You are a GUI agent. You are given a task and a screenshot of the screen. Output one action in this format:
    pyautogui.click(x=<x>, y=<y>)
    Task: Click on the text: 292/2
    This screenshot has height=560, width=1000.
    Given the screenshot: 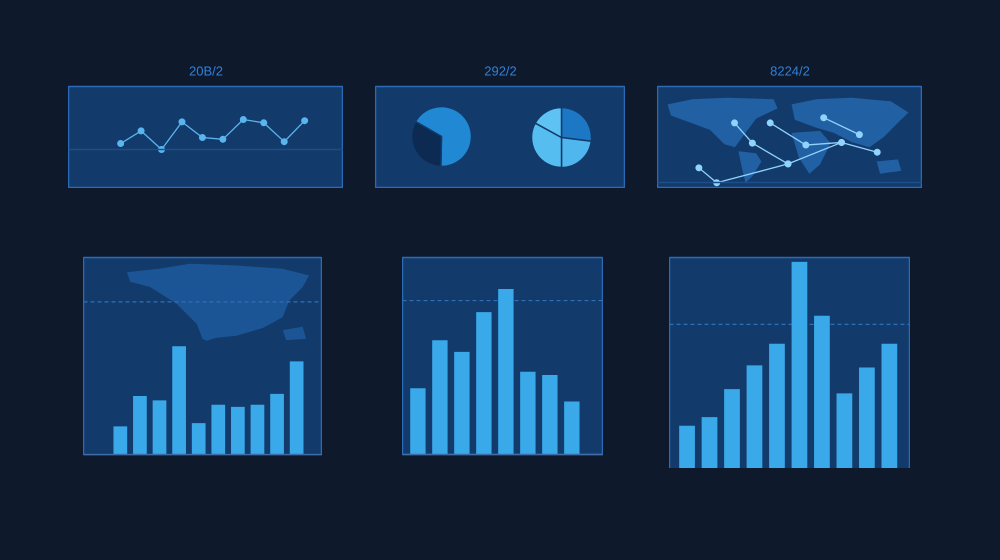 What is the action you would take?
    pyautogui.click(x=500, y=71)
    